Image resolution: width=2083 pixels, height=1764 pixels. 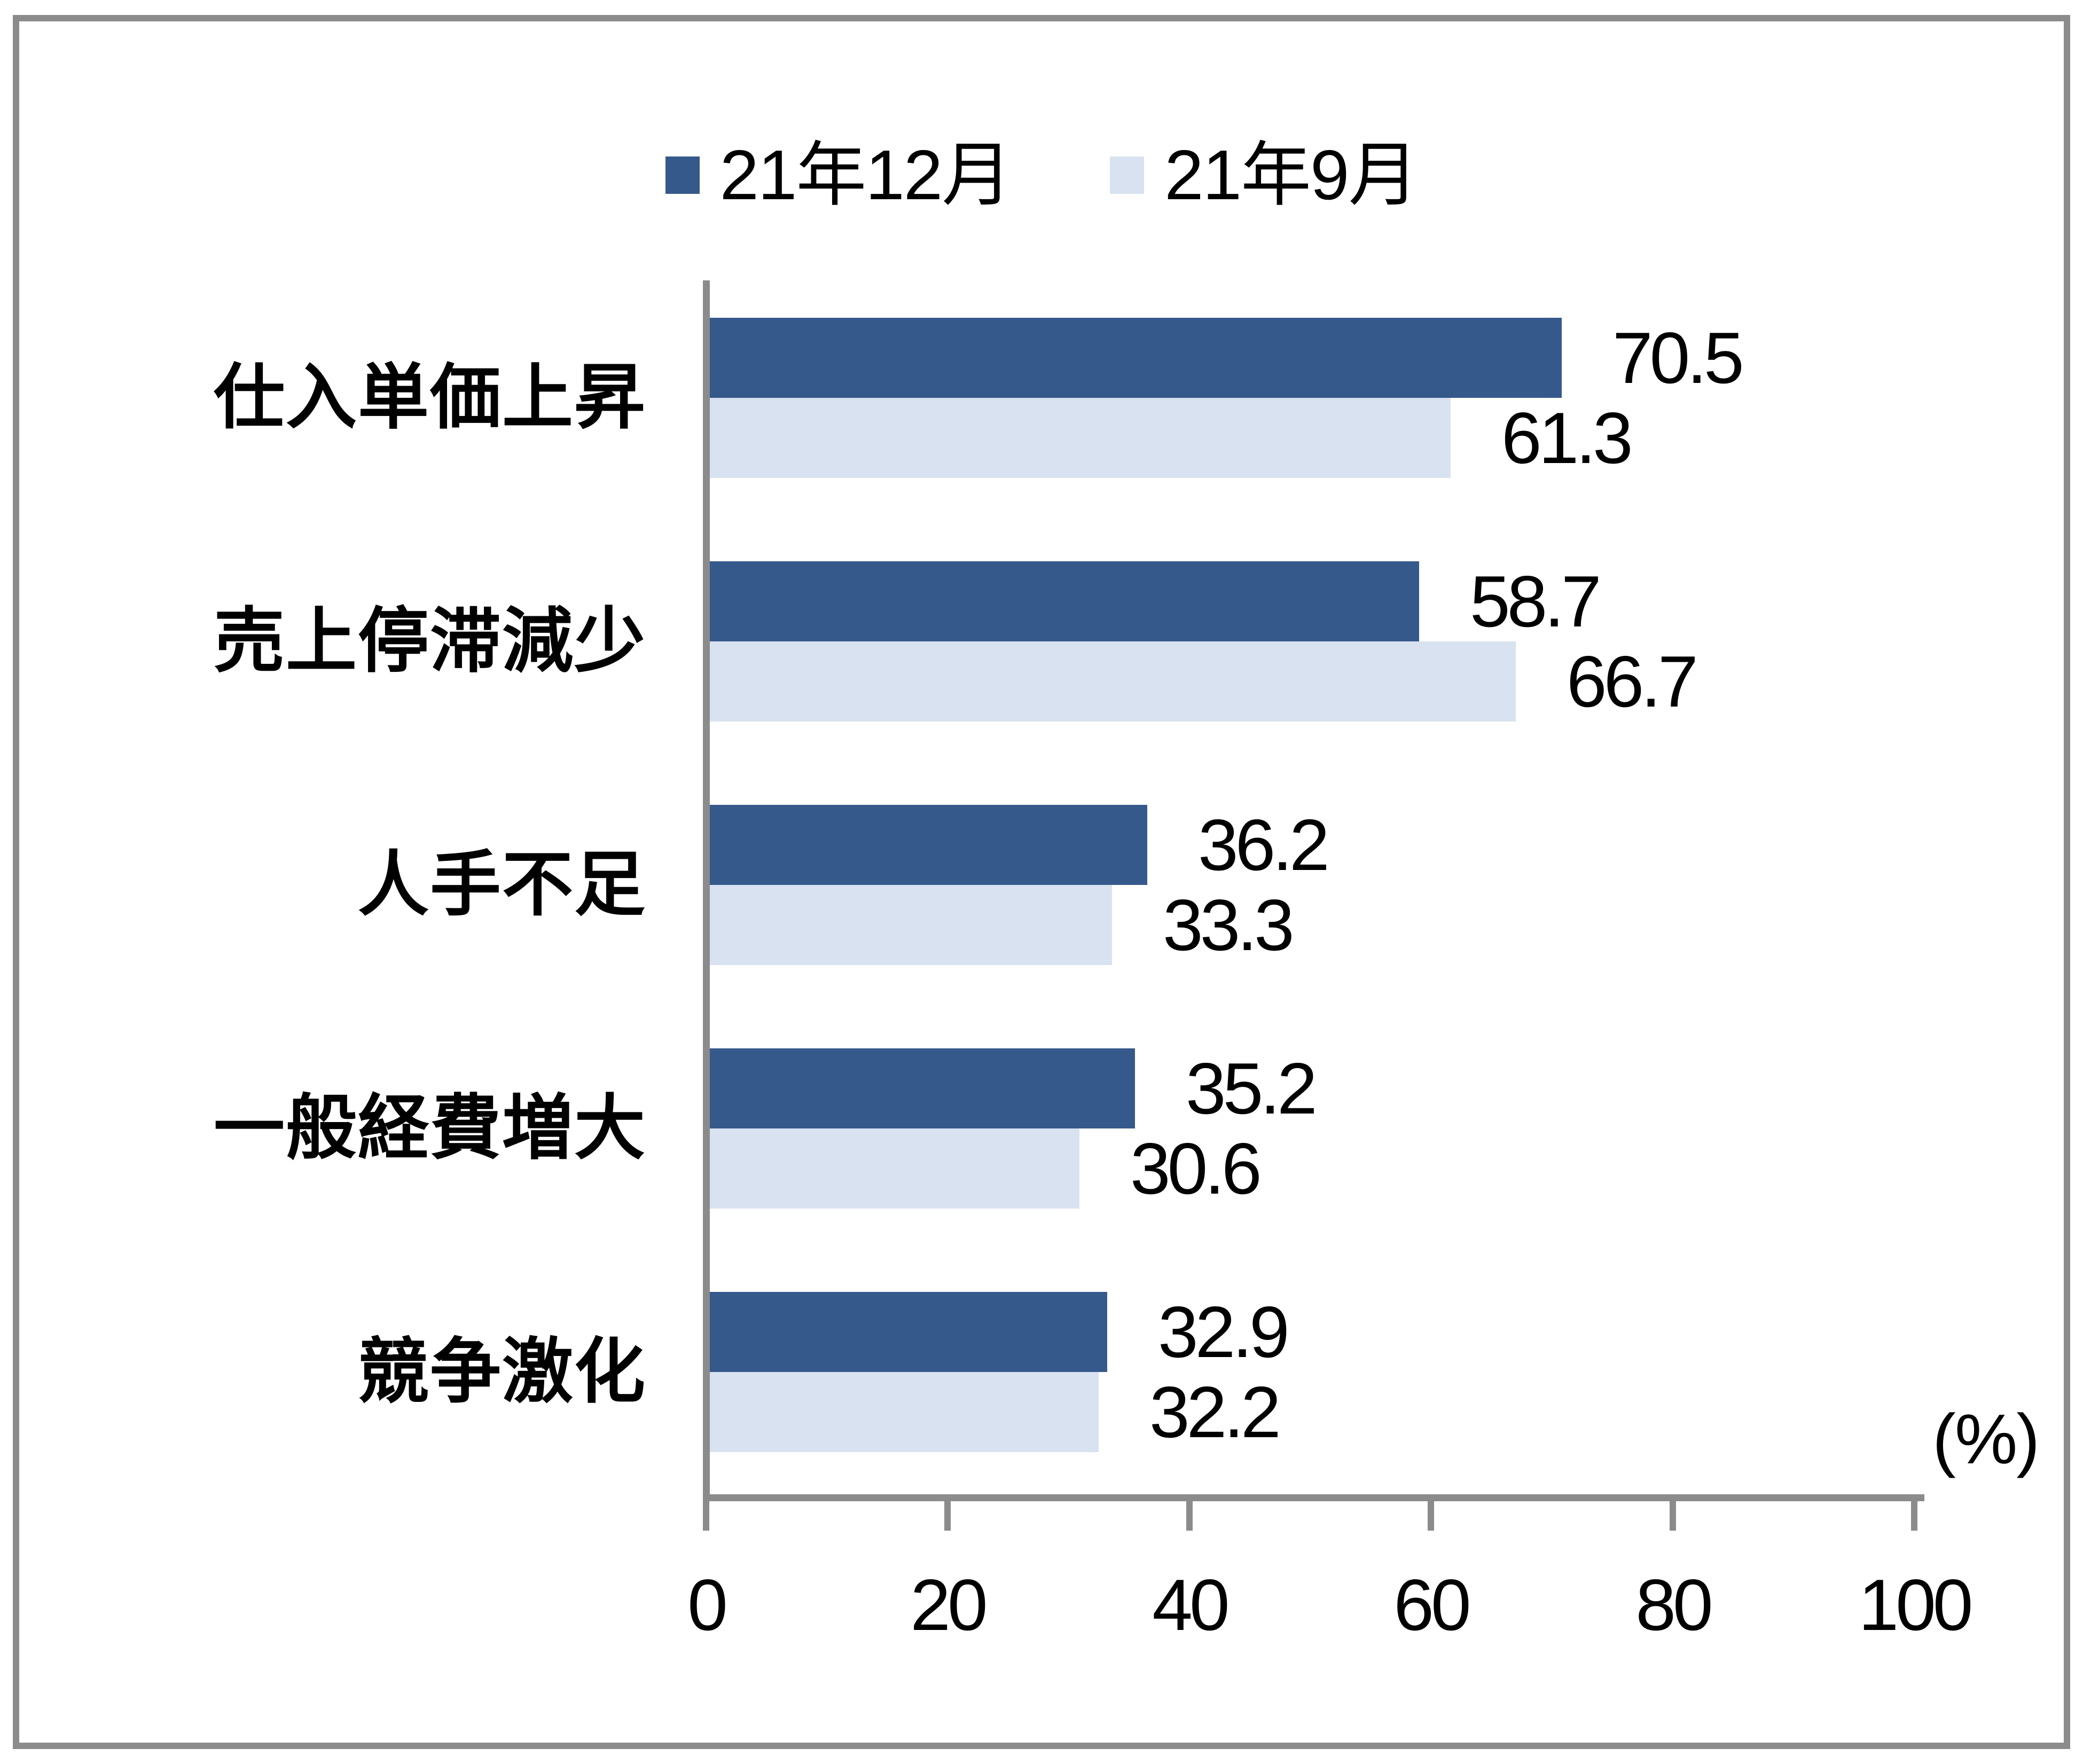 What do you see at coordinates (430, 641) in the screenshot?
I see `category-label: 売上停滞減少` at bounding box center [430, 641].